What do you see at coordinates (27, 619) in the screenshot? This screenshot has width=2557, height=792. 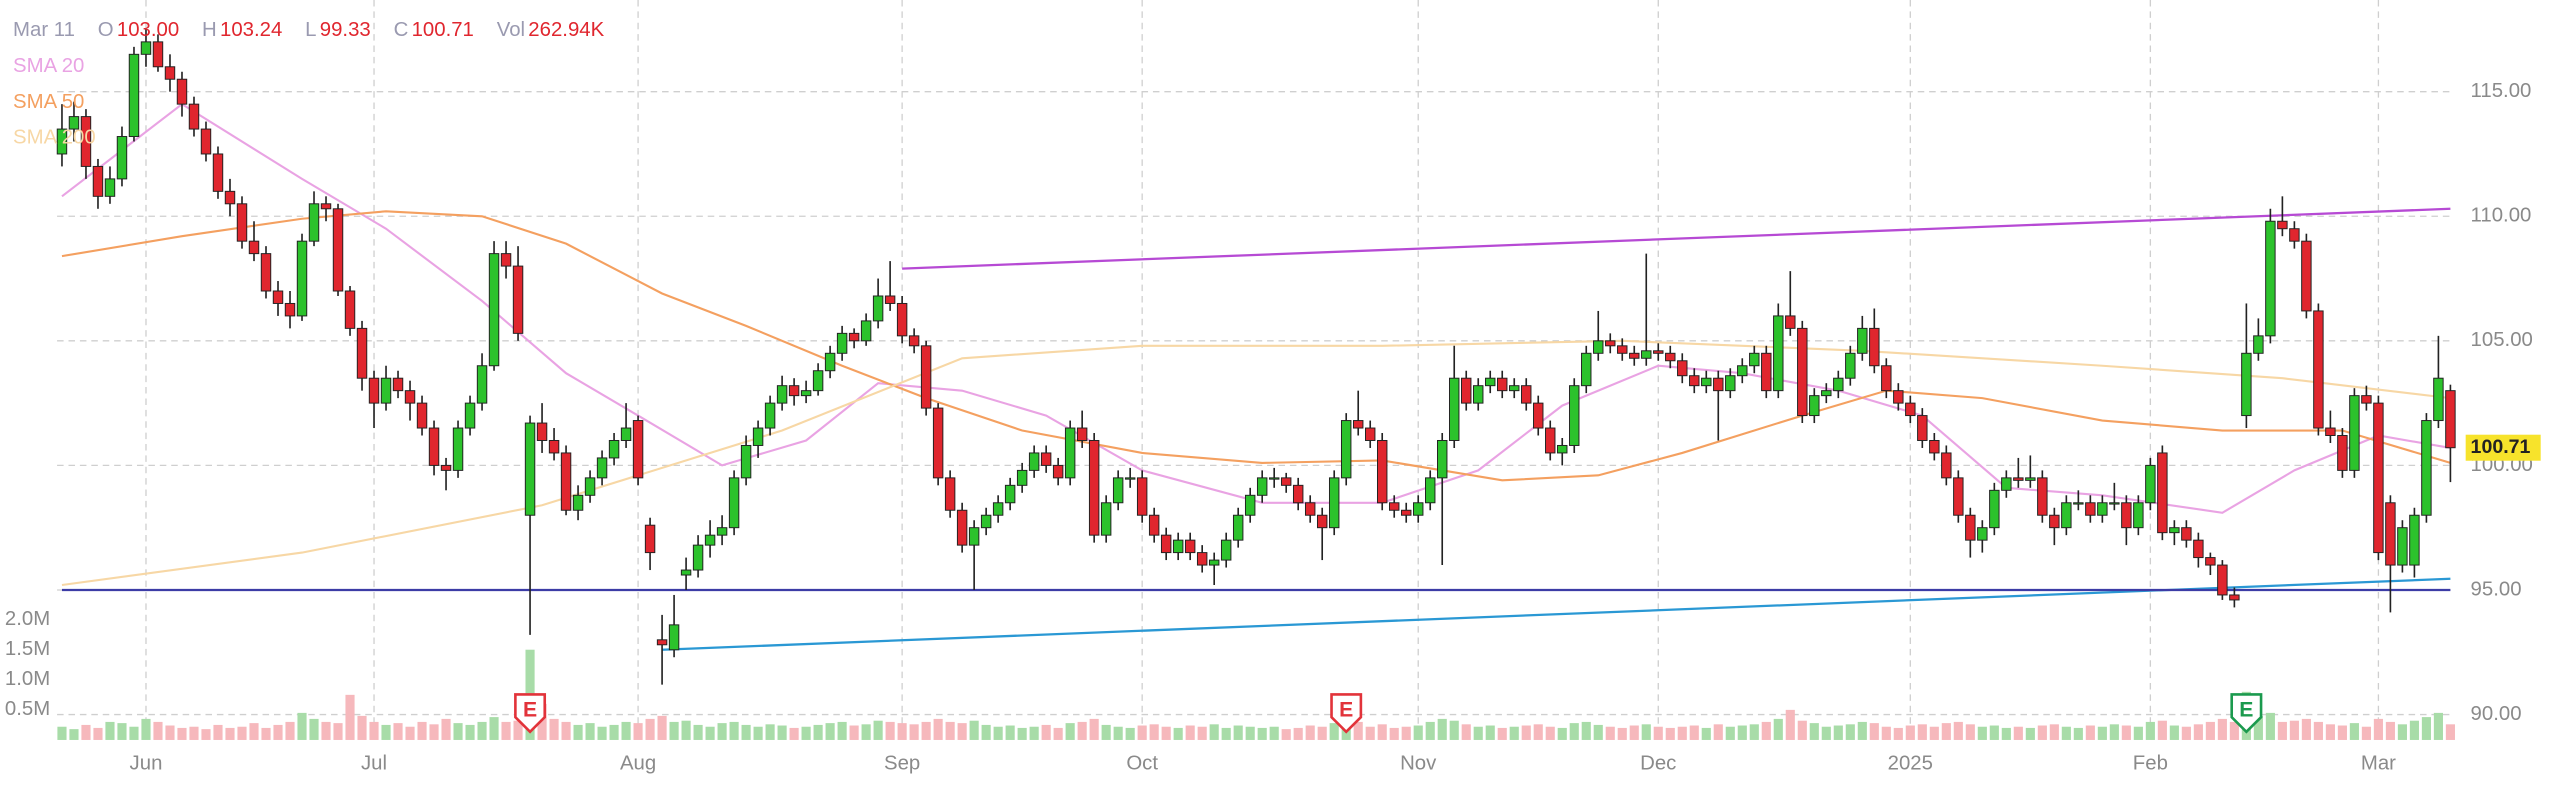 I see `volume-tick-label: 2.0M` at bounding box center [27, 619].